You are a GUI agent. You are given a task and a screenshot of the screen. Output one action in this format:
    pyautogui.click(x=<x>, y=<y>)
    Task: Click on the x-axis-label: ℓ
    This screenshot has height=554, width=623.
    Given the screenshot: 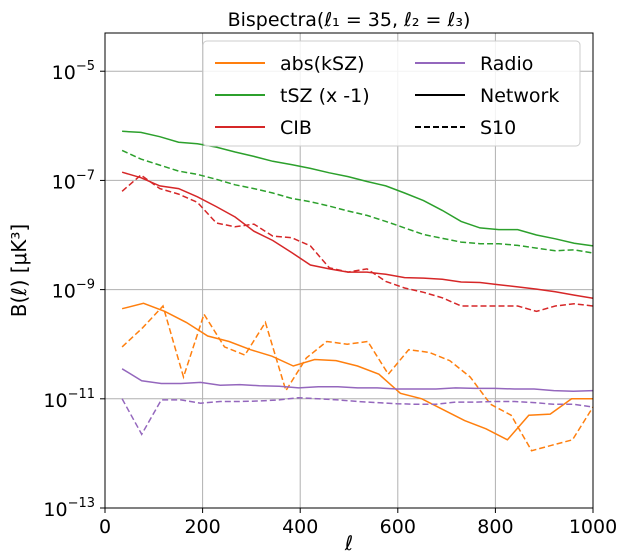 What is the action you would take?
    pyautogui.click(x=348, y=542)
    